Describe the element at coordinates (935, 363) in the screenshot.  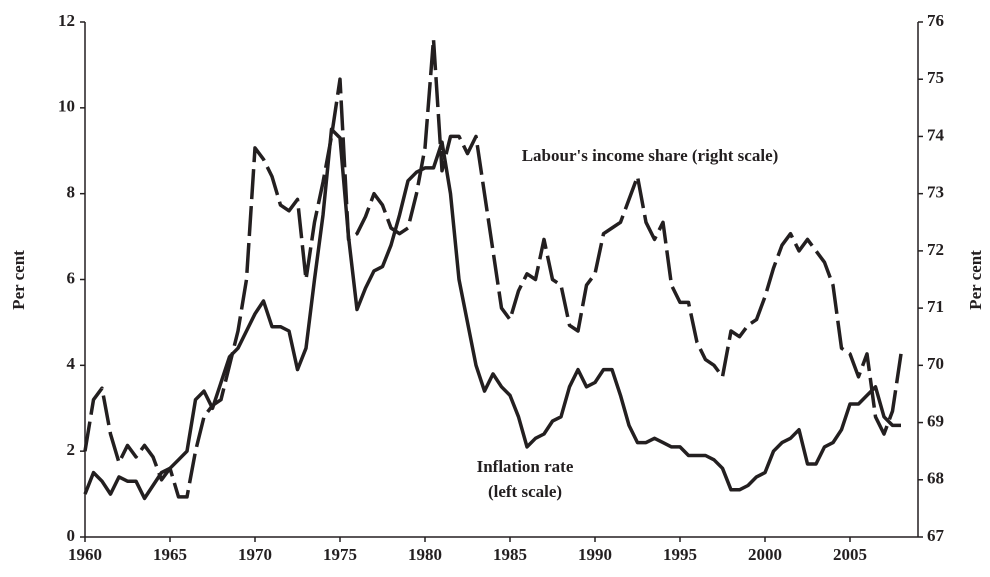
I see `y2-tick-label: 70` at that location.